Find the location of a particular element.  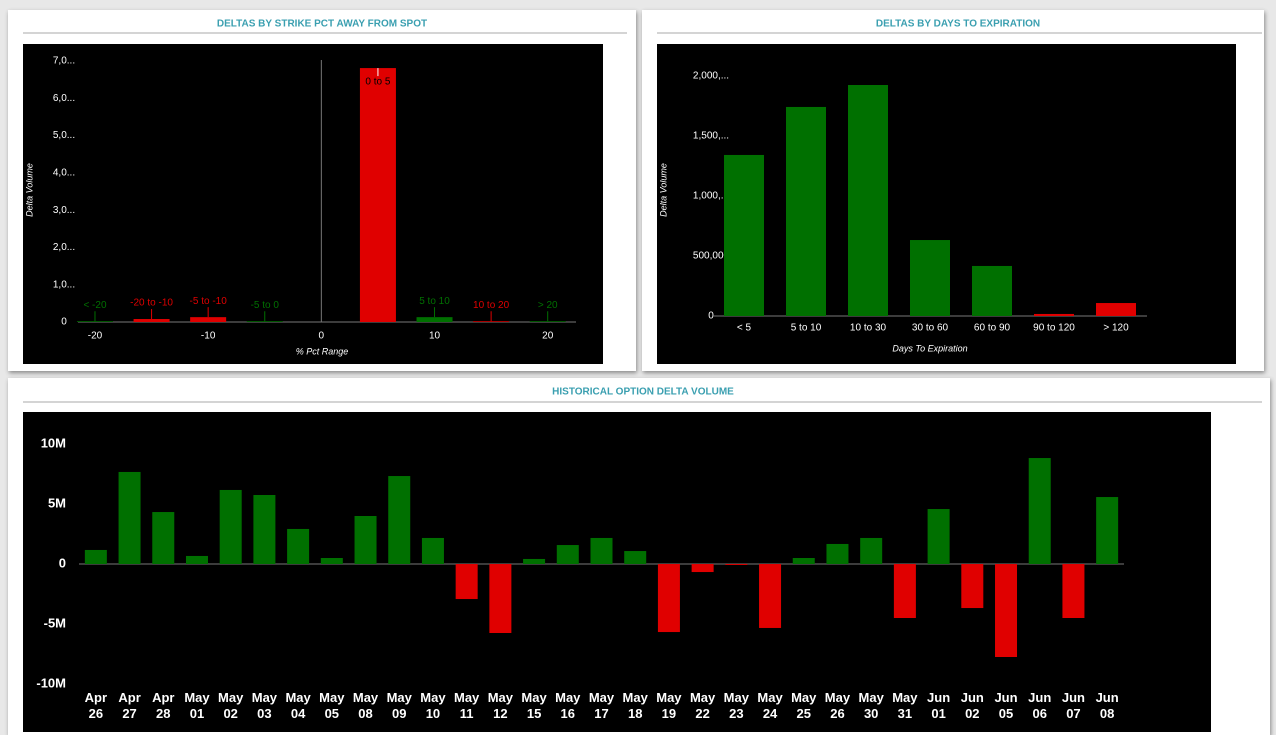

y-tick-label: 500,000 is located at coordinates (711, 256).